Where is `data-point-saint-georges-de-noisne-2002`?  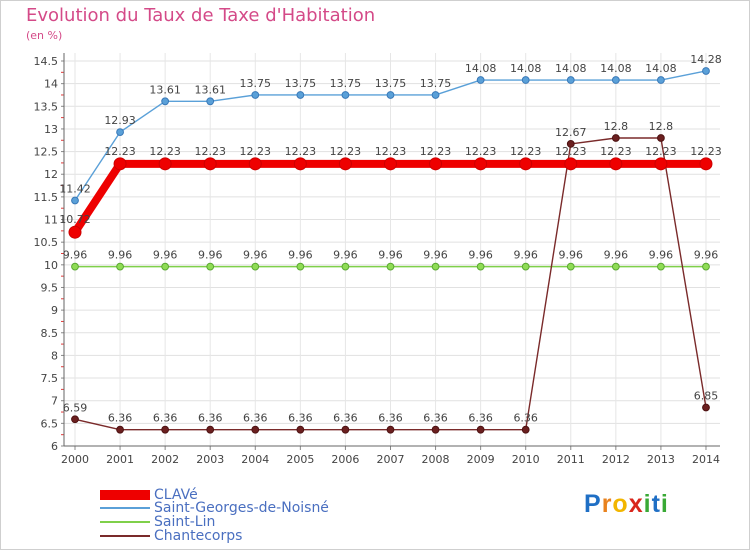
data-point-saint-georges-de-noisne-2002 is located at coordinates (165, 101).